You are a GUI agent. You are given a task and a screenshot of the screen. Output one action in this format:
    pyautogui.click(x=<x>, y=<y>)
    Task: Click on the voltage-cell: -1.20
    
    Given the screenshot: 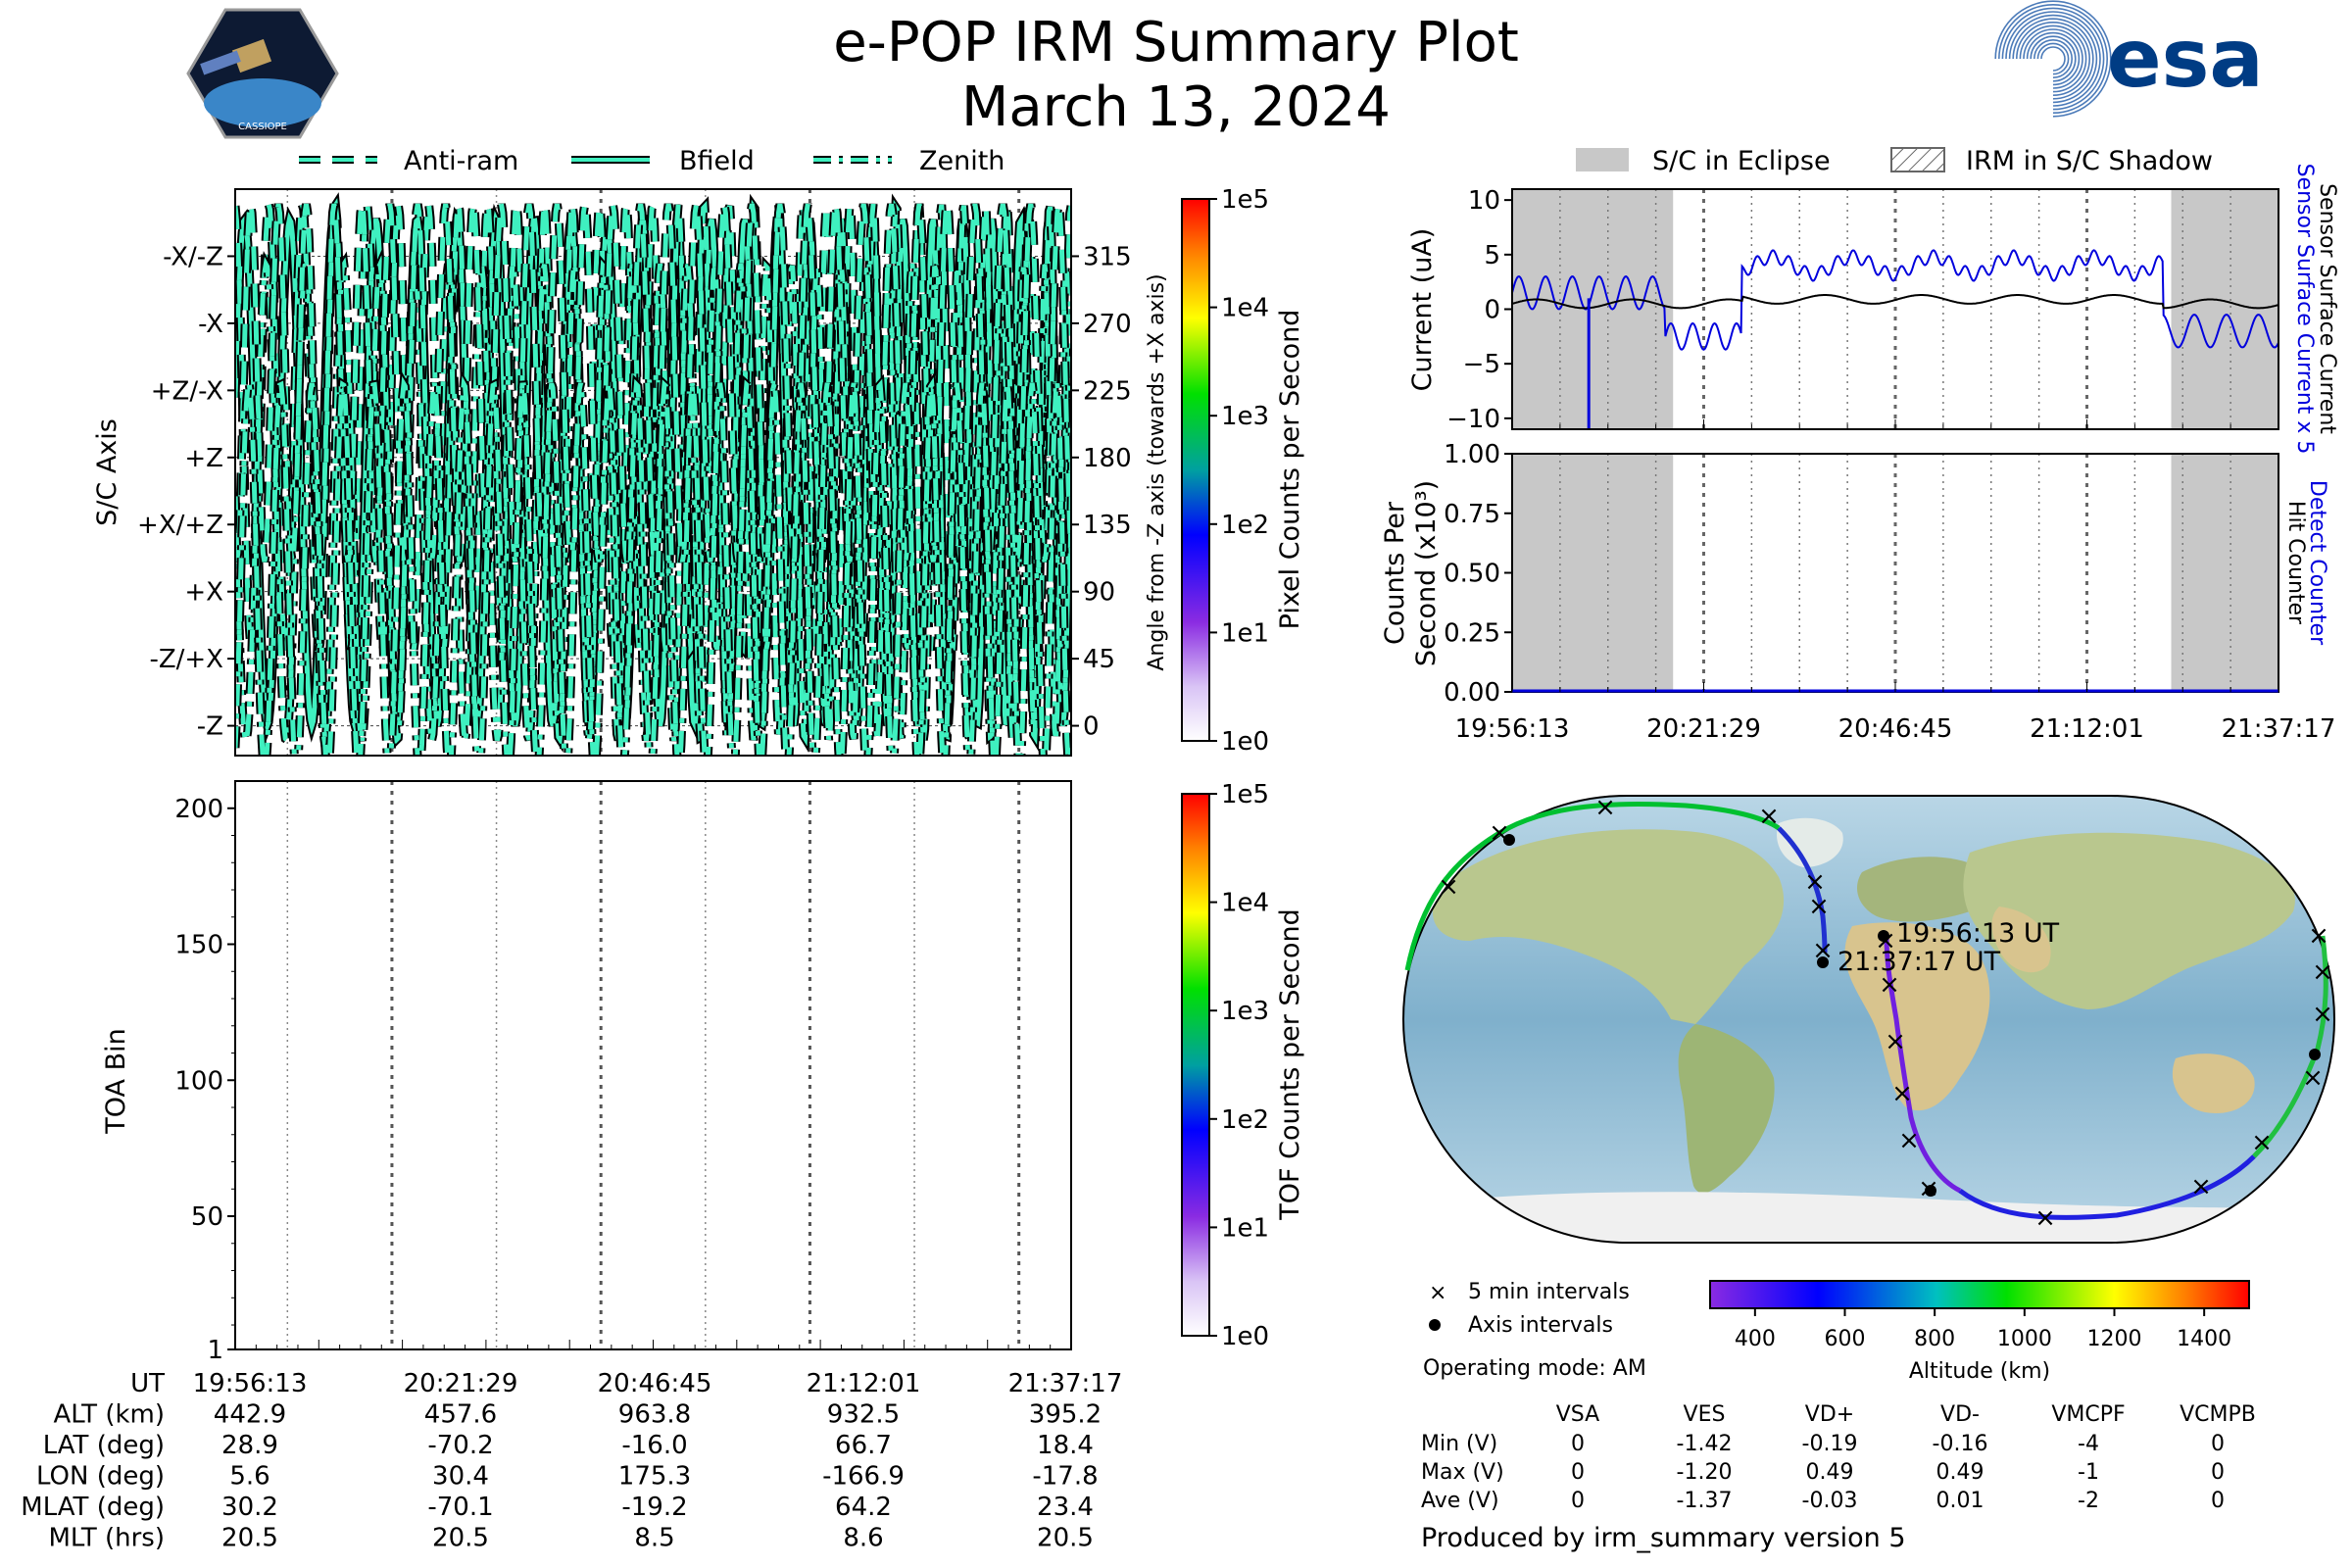 What is the action you would take?
    pyautogui.click(x=1705, y=1472)
    